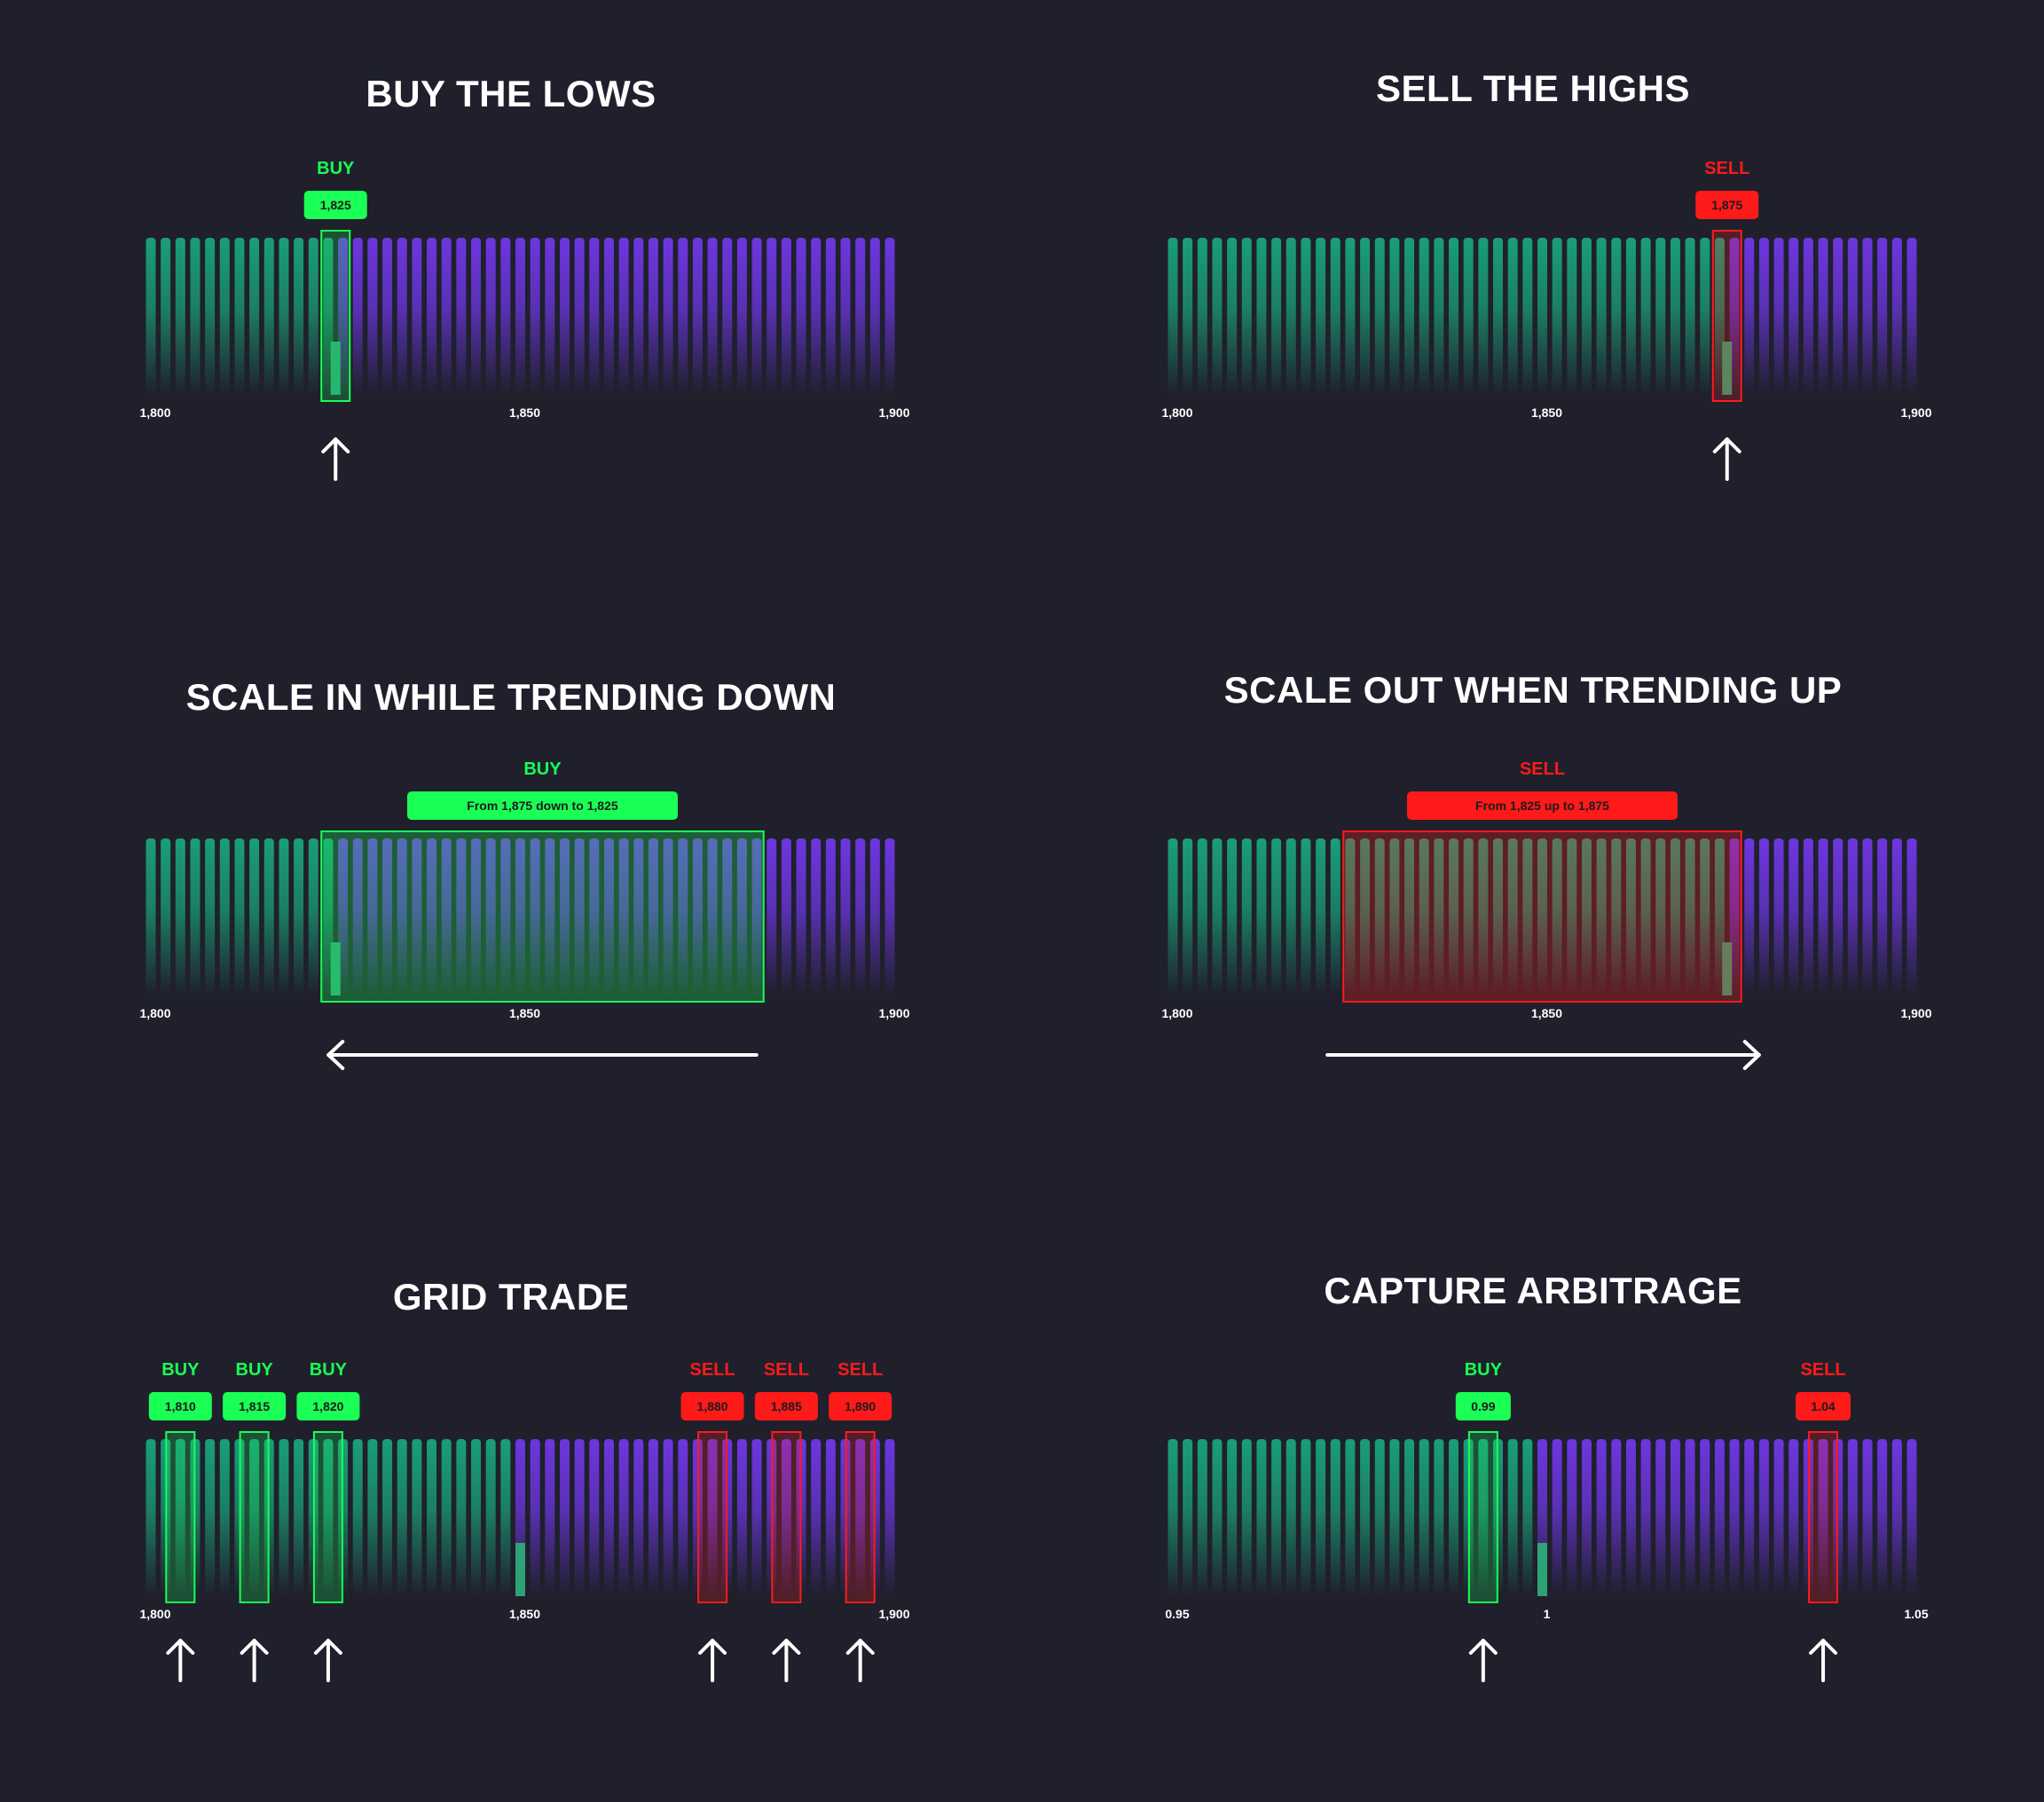 The width and height of the screenshot is (2044, 1802). Describe the element at coordinates (1915, 412) in the screenshot. I see `x-tick-label: 1,900` at that location.